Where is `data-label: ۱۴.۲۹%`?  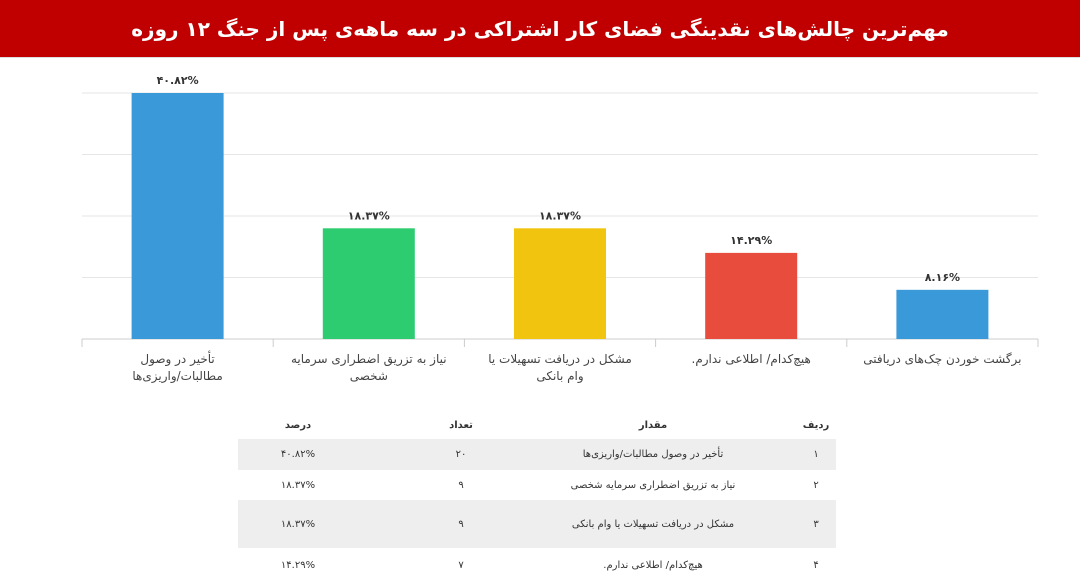 data-label: ۱۴.۲۹% is located at coordinates (751, 240).